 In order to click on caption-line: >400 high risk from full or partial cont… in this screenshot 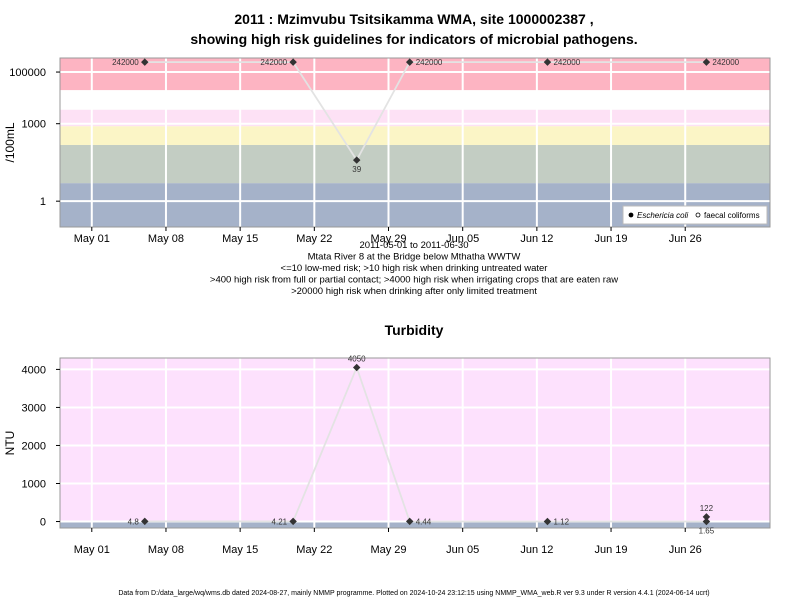, I will do `click(414, 280)`.